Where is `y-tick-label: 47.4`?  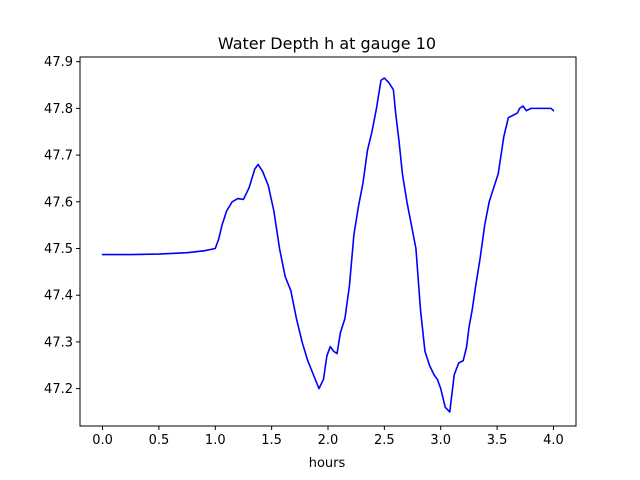 y-tick-label: 47.4 is located at coordinates (58, 296).